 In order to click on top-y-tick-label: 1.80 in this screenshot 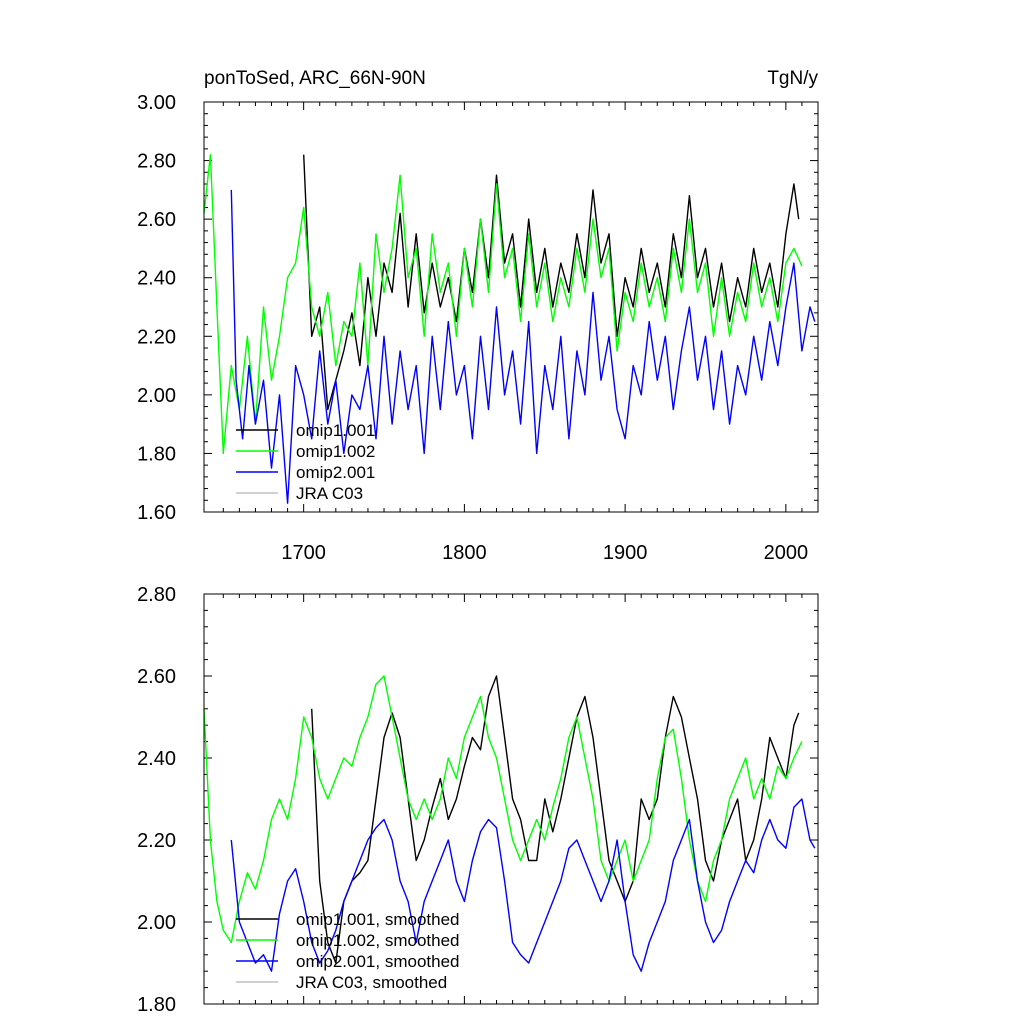, I will do `click(156, 454)`.